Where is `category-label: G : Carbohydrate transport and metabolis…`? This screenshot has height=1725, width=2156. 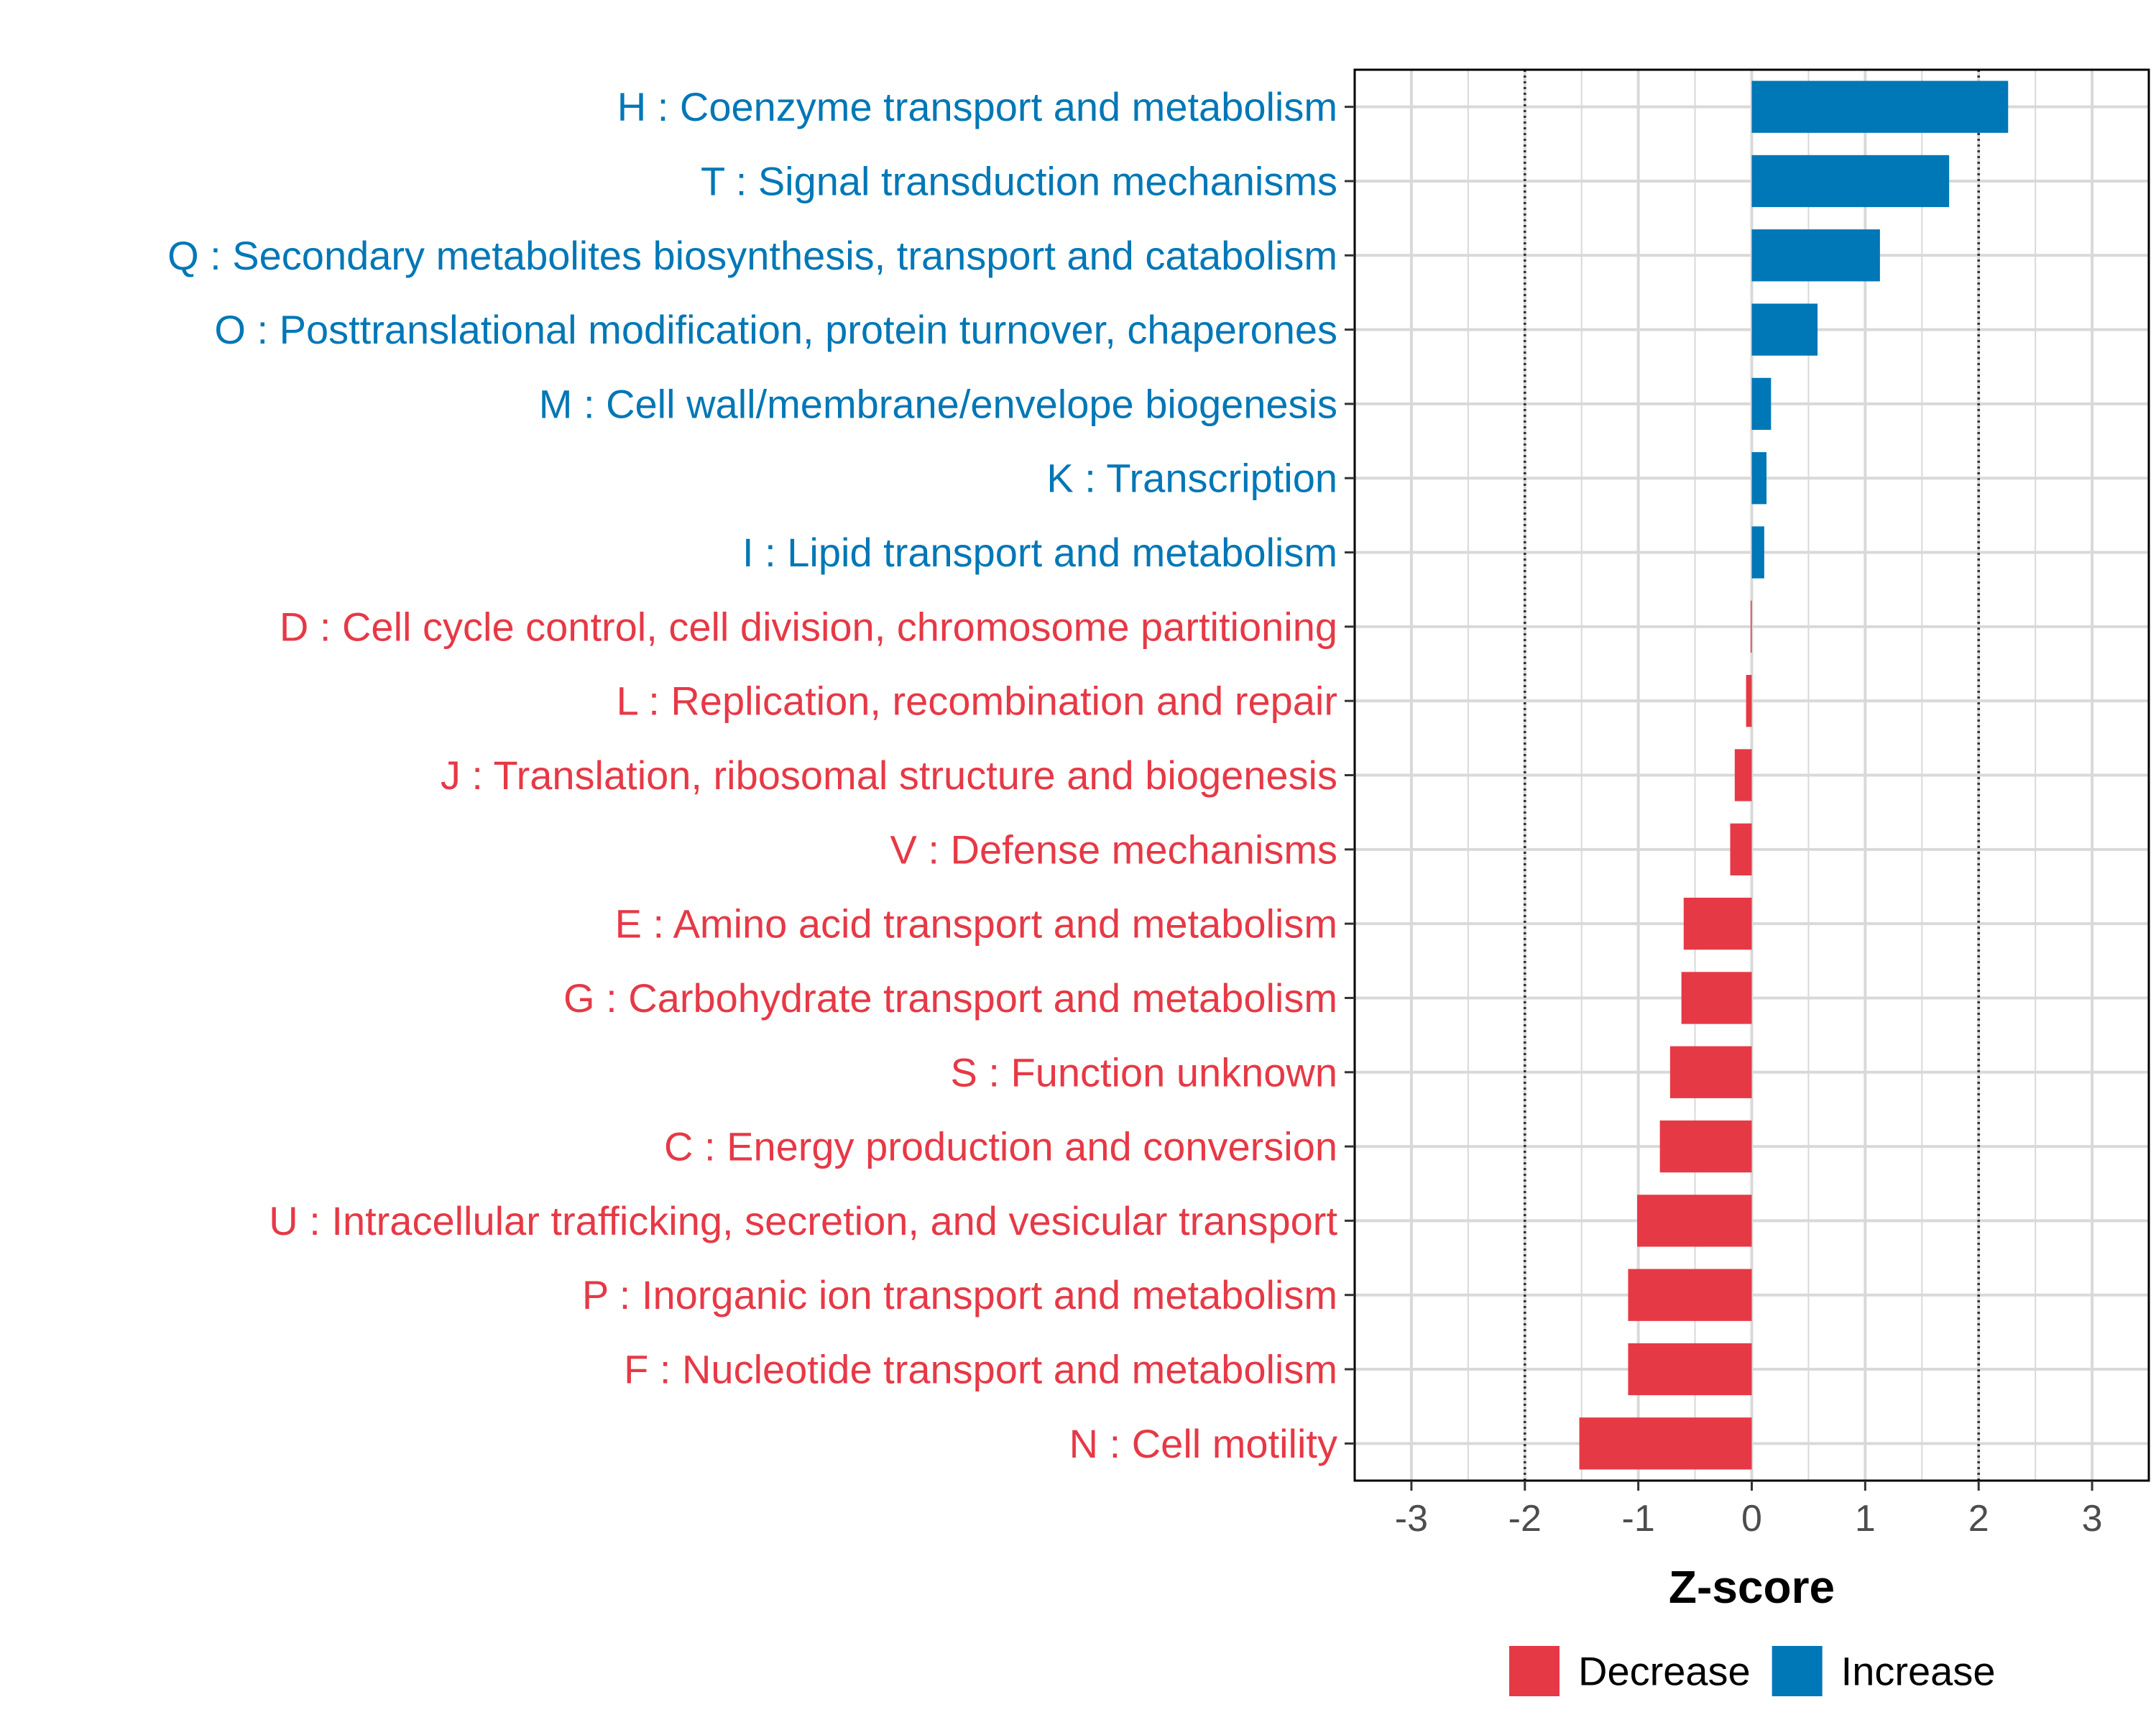 category-label: G : Carbohydrate transport and metabolis… is located at coordinates (950, 998).